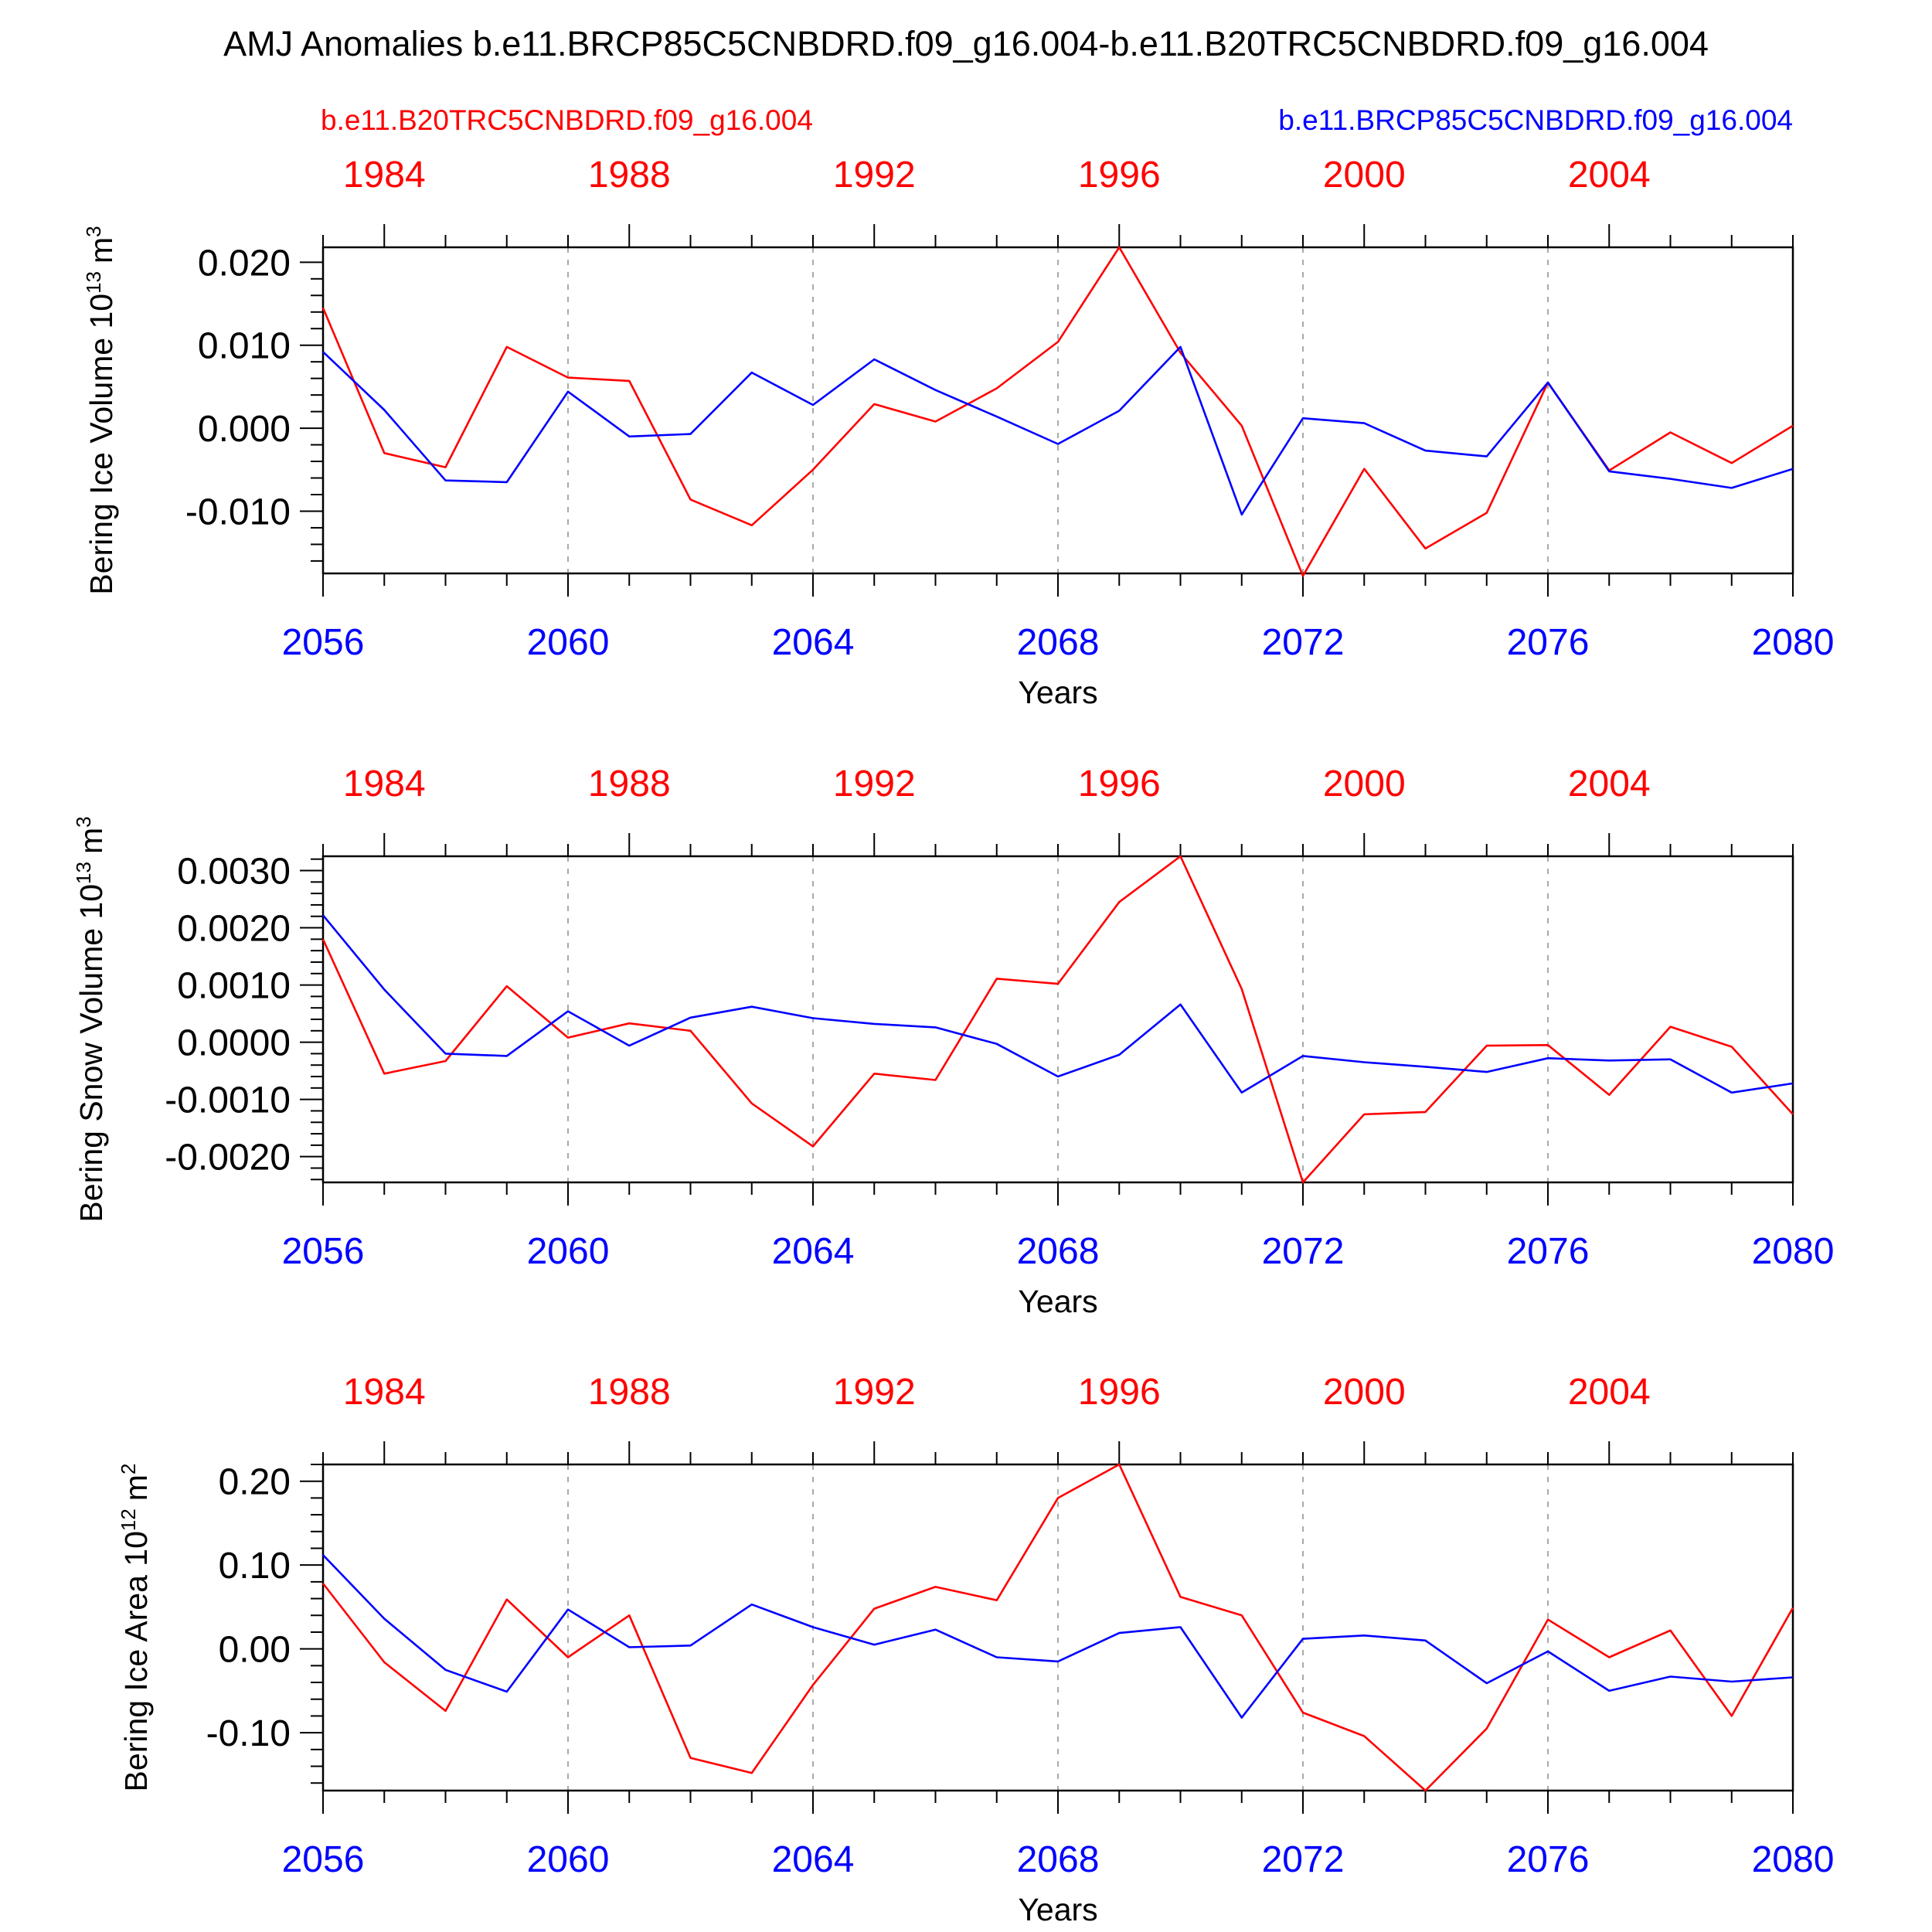 Image resolution: width=1932 pixels, height=1932 pixels. What do you see at coordinates (228, 1100) in the screenshot?
I see `y-tick-label: -0.0010` at bounding box center [228, 1100].